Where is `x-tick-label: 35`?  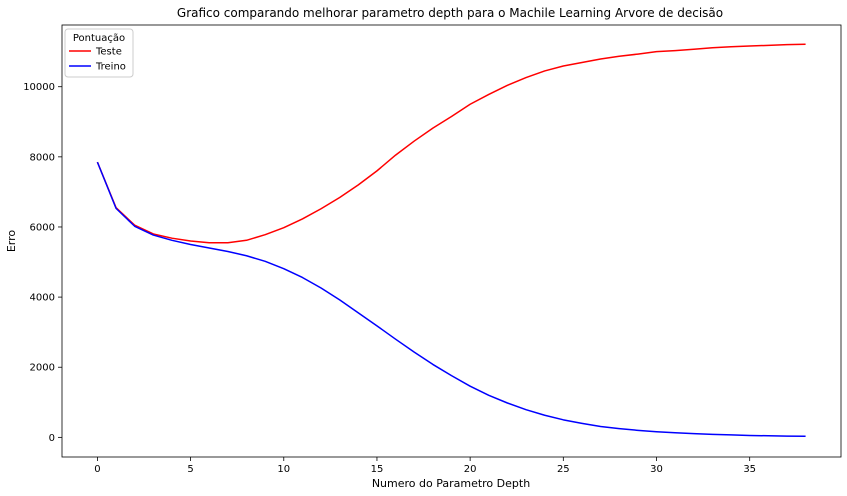
x-tick-label: 35 is located at coordinates (749, 469).